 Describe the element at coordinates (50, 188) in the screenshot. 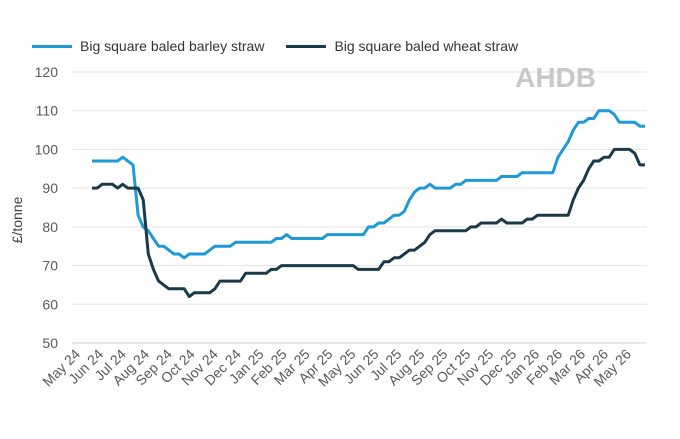

I see `y-tick-label: 90` at that location.